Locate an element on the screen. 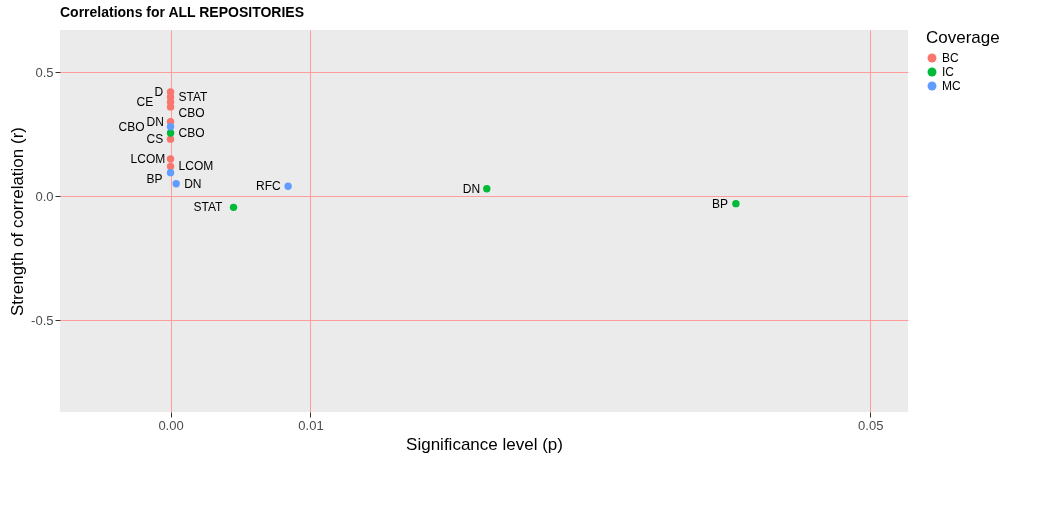 This screenshot has width=1043, height=524. y-tick-label: -0.5 is located at coordinates (42, 320).